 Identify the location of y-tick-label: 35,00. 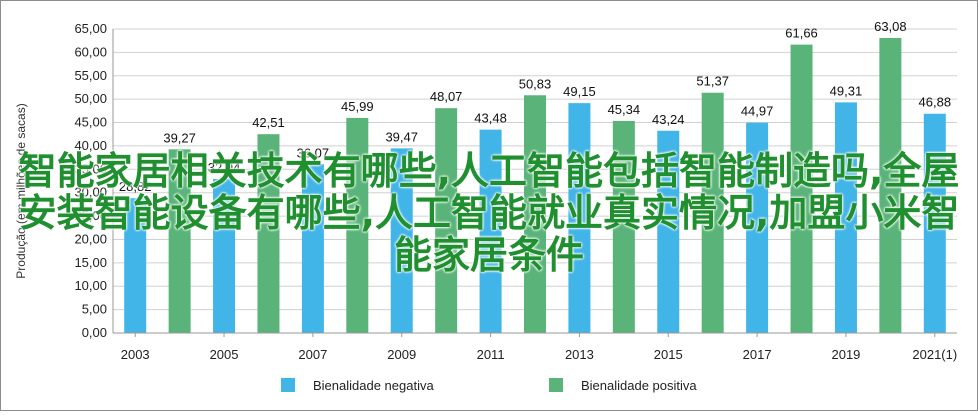
(90, 168).